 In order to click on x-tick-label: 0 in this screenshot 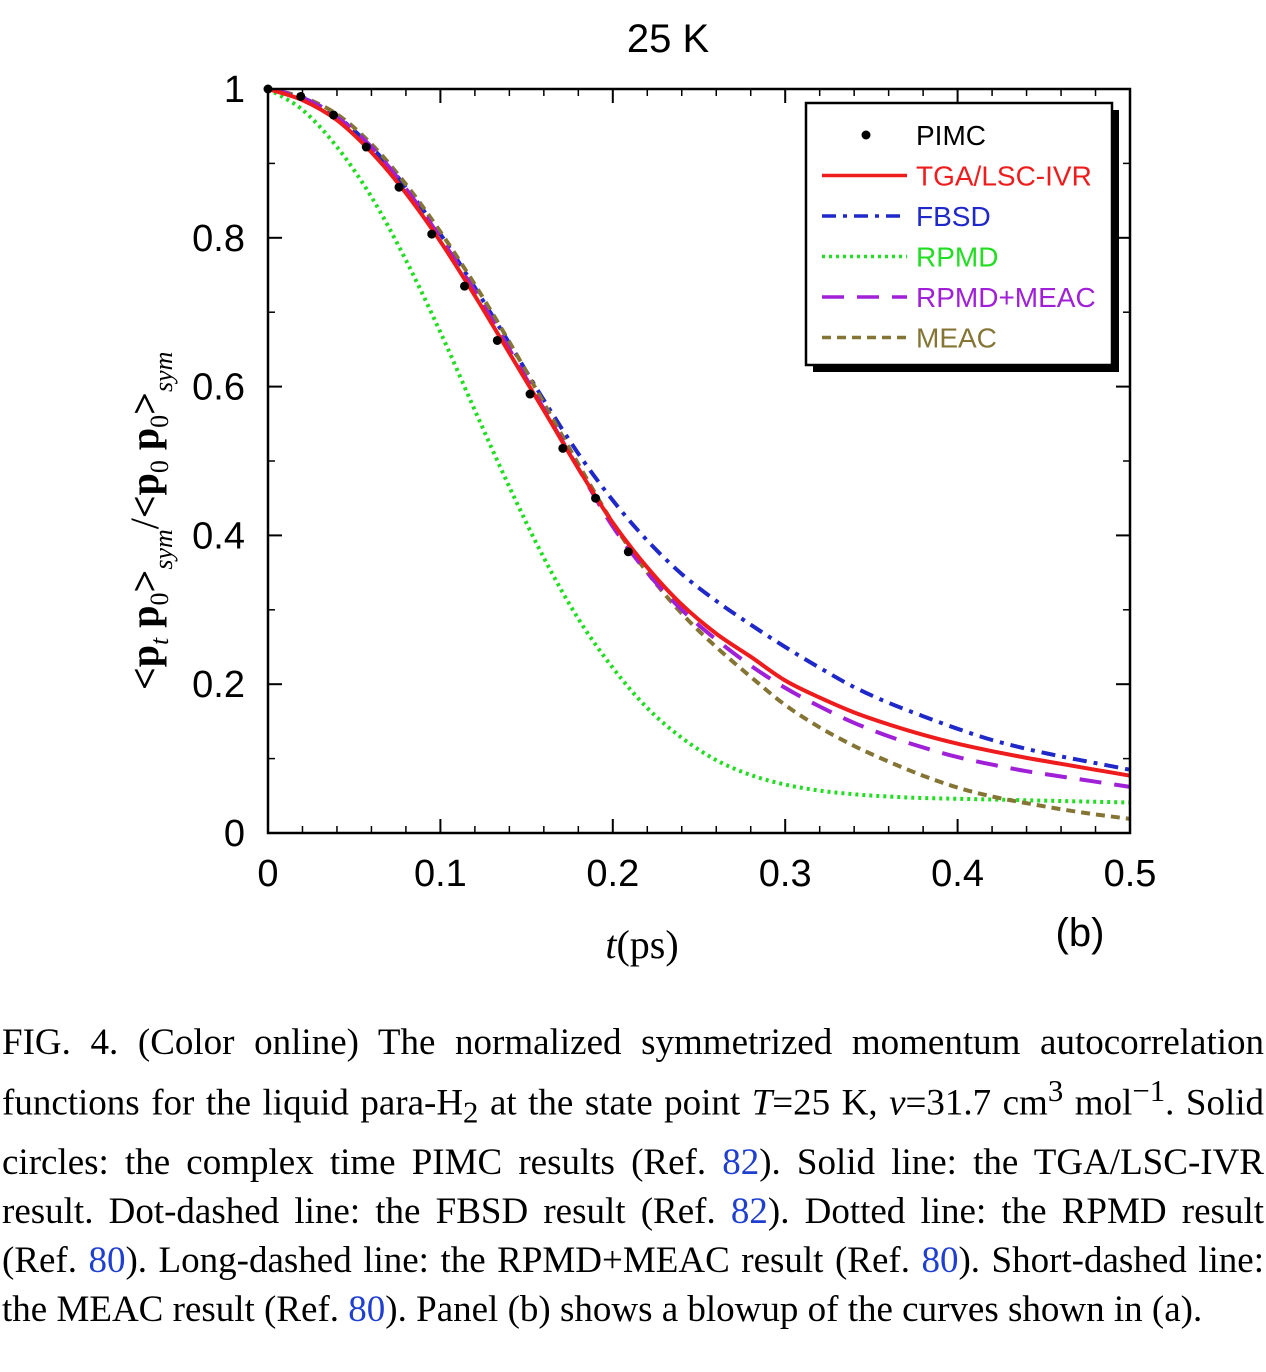, I will do `click(267, 874)`.